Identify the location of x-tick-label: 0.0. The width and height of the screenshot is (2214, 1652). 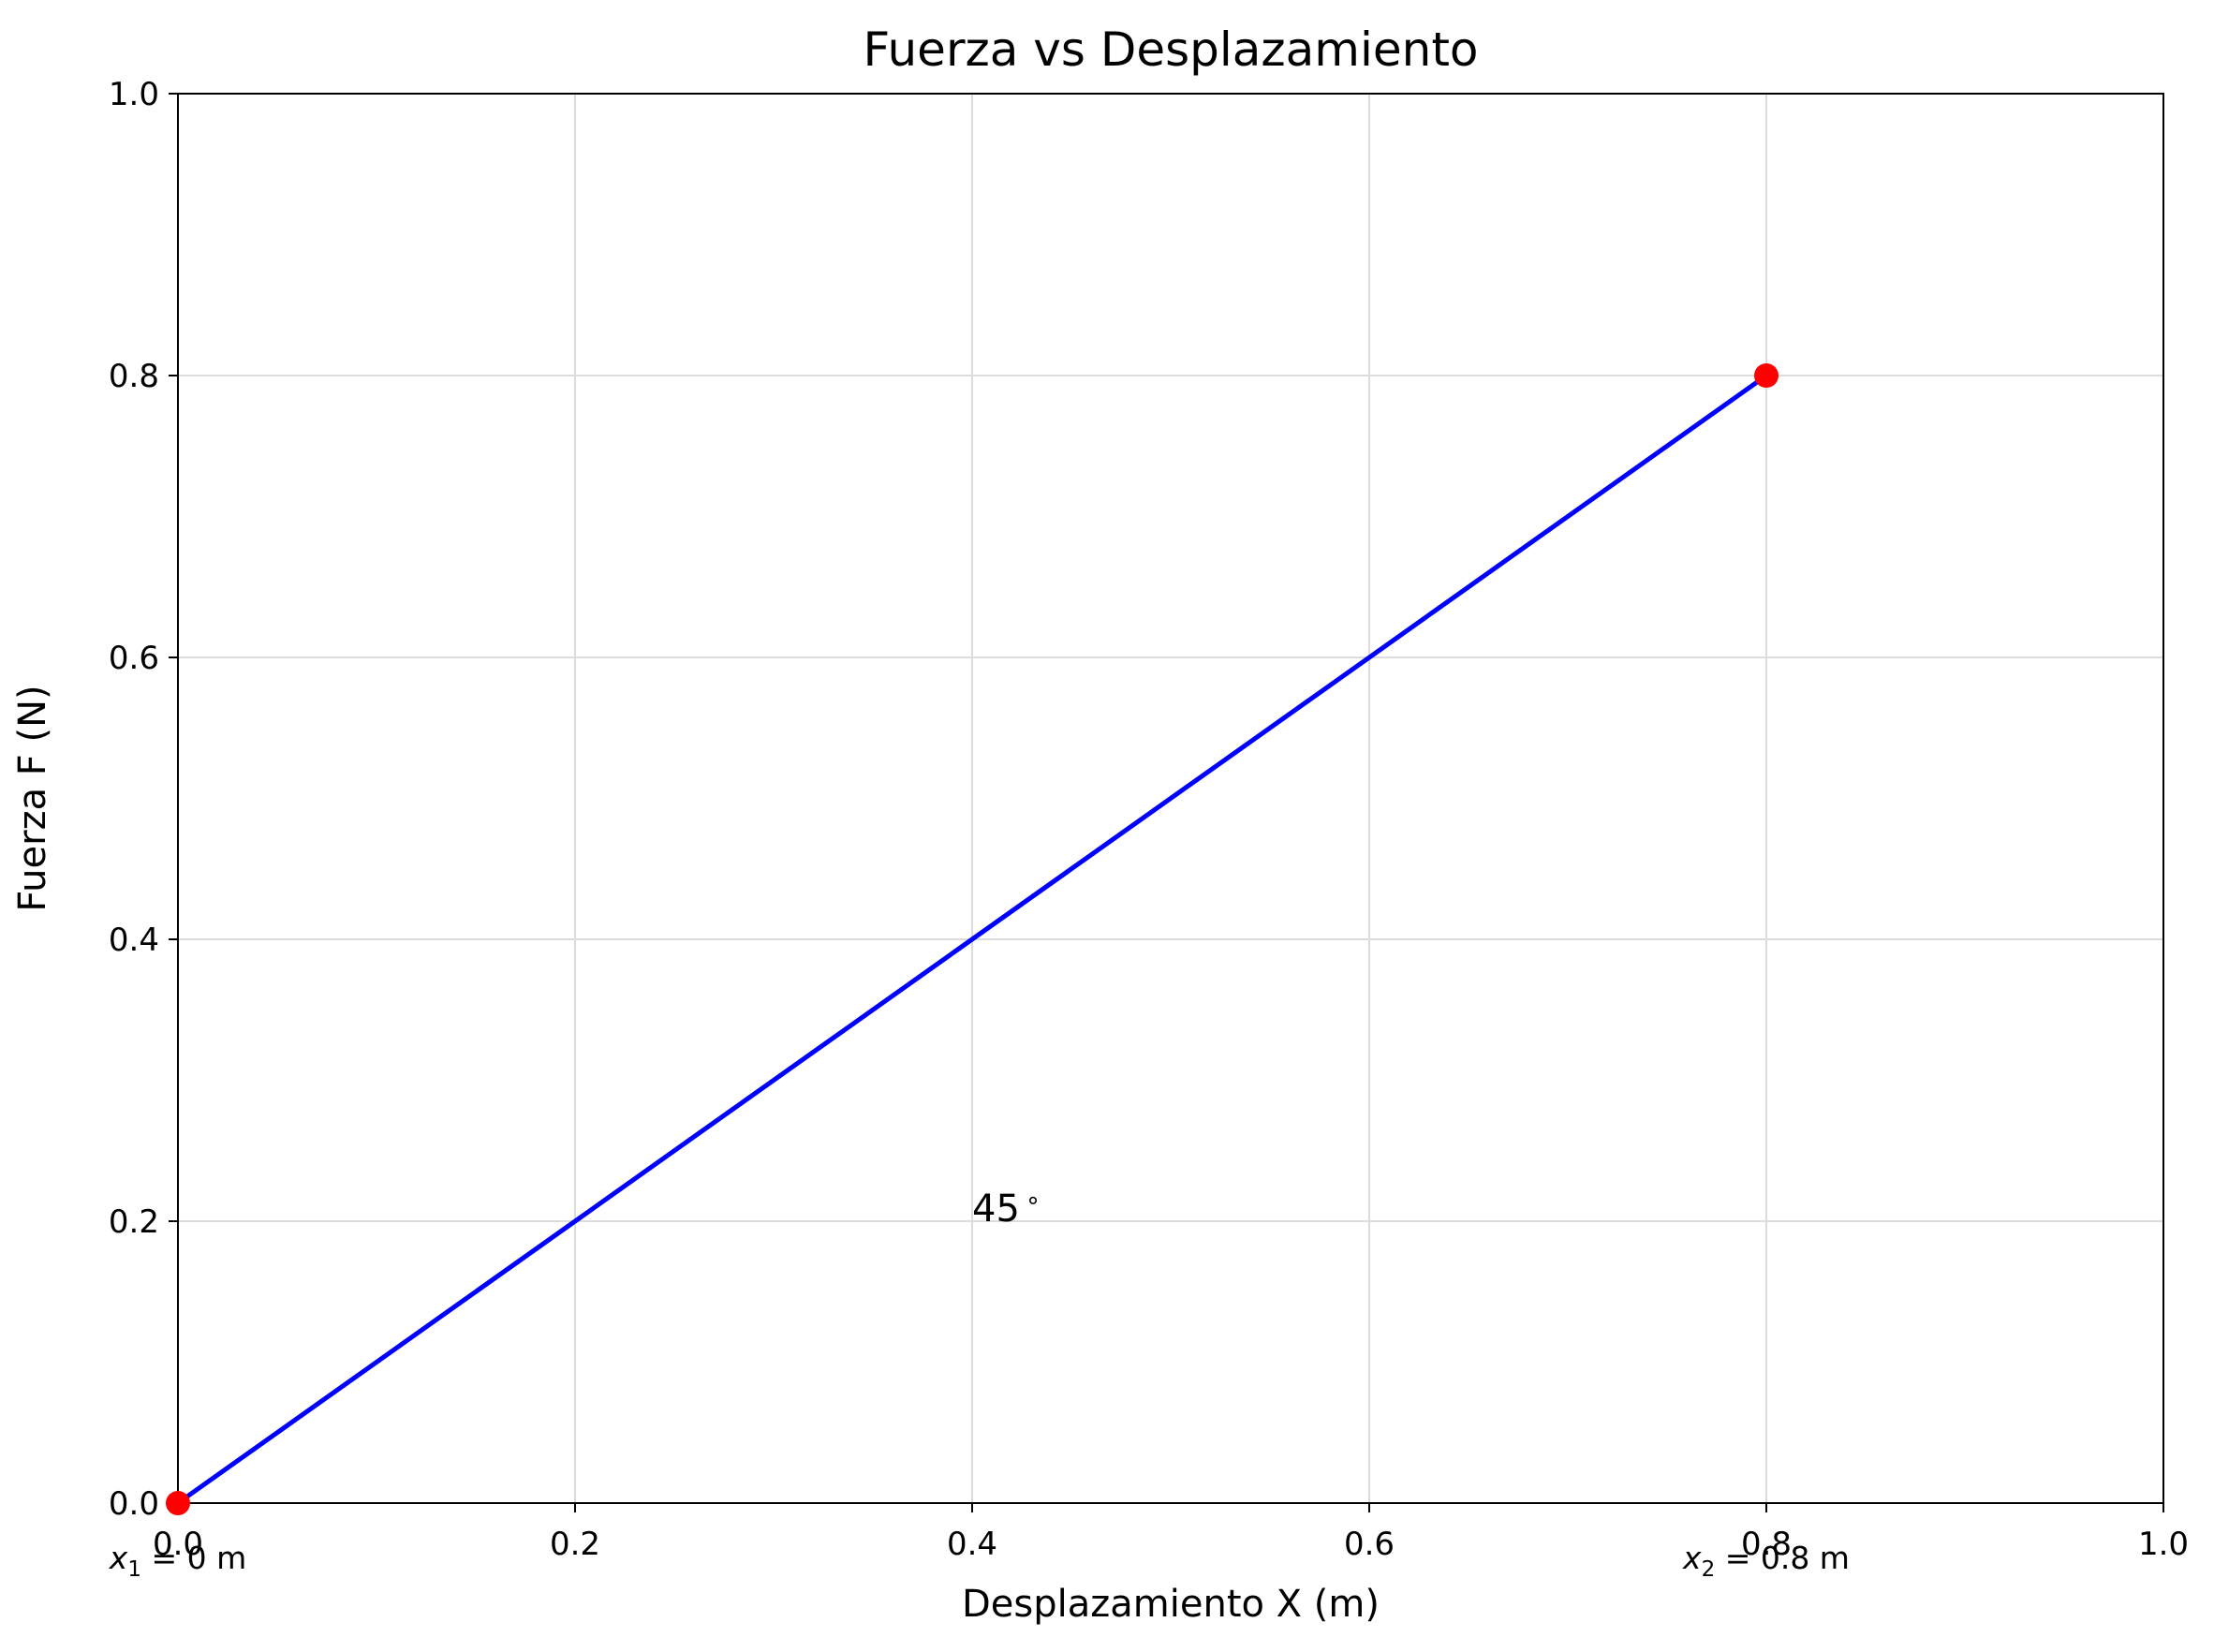
(178, 1545).